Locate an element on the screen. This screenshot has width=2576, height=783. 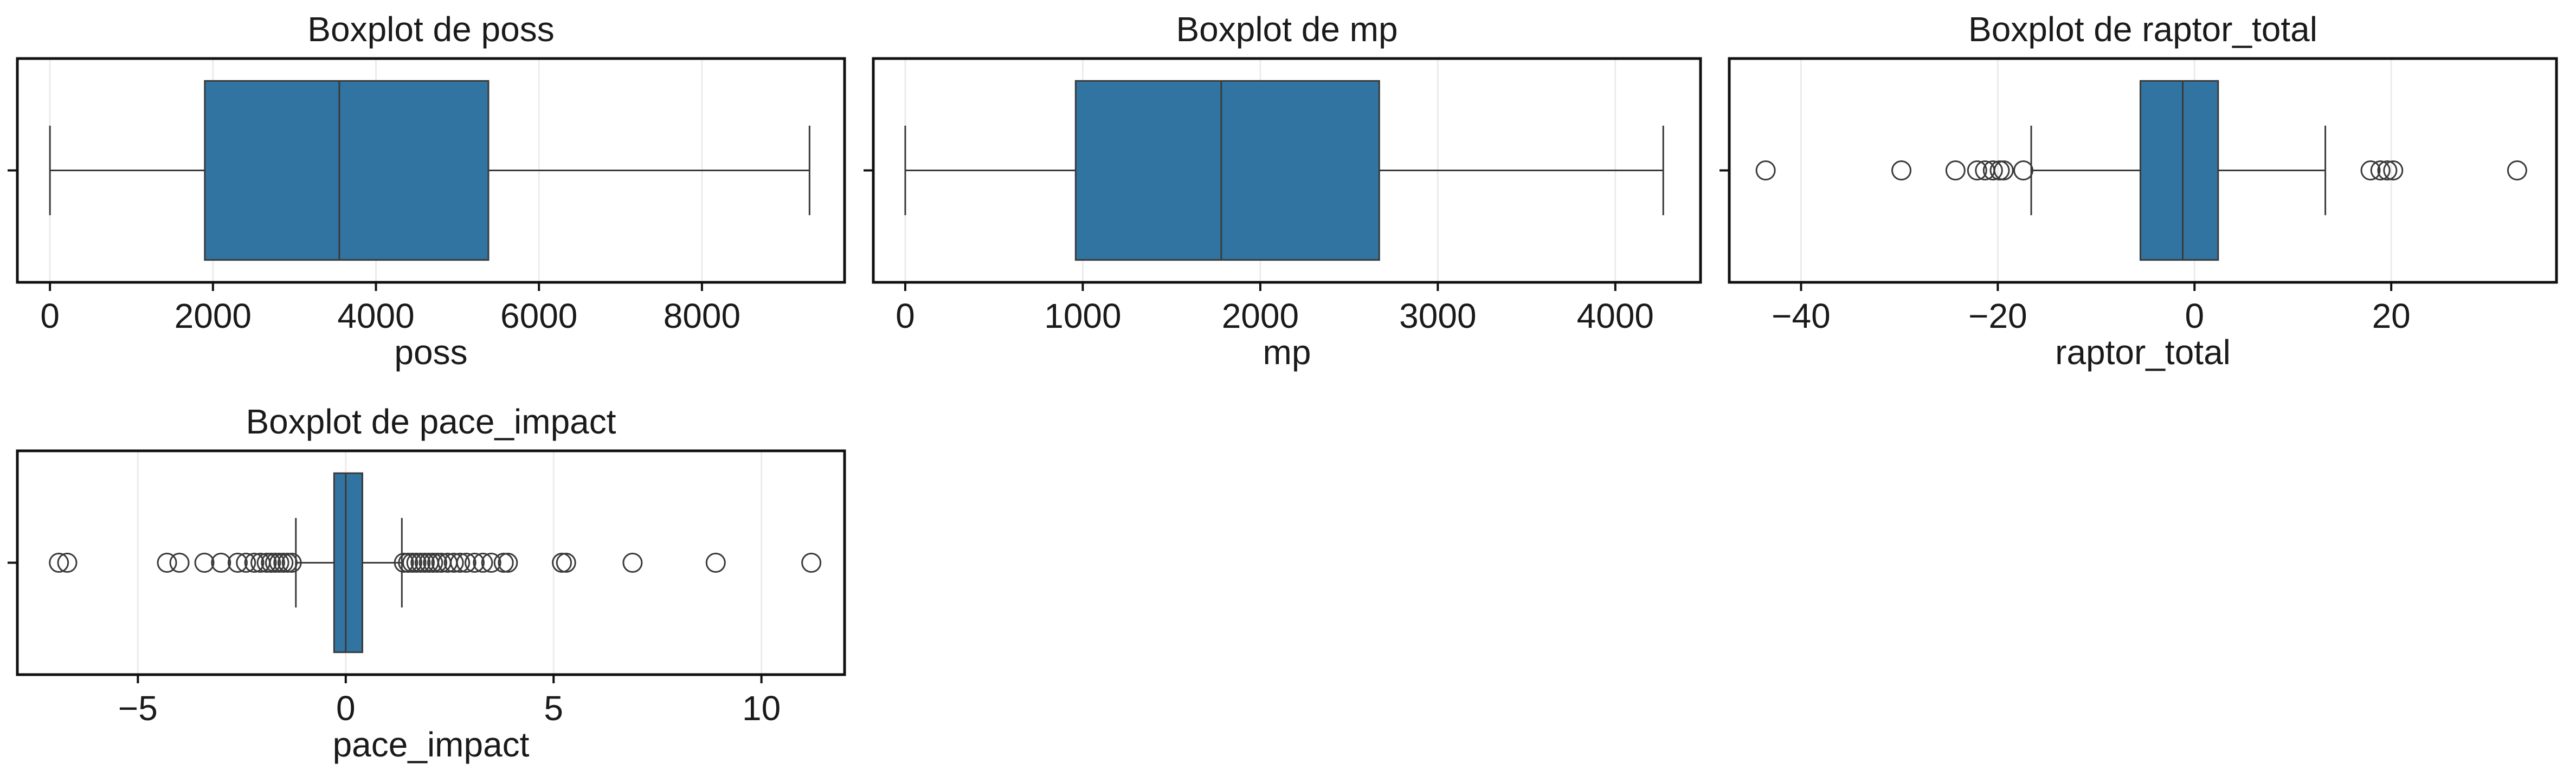
x-tick-label: −40 is located at coordinates (1801, 315).